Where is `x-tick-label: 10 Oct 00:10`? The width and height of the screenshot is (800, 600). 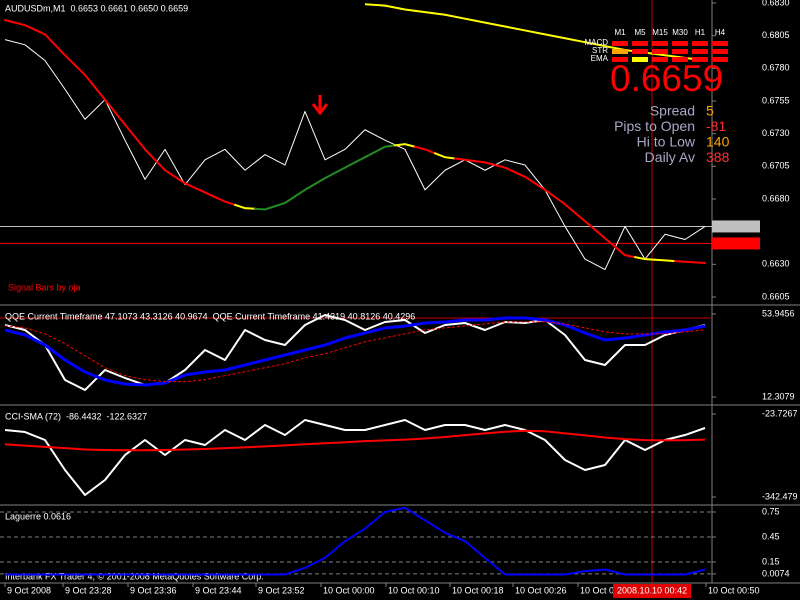 x-tick-label: 10 Oct 00:10 is located at coordinates (414, 590).